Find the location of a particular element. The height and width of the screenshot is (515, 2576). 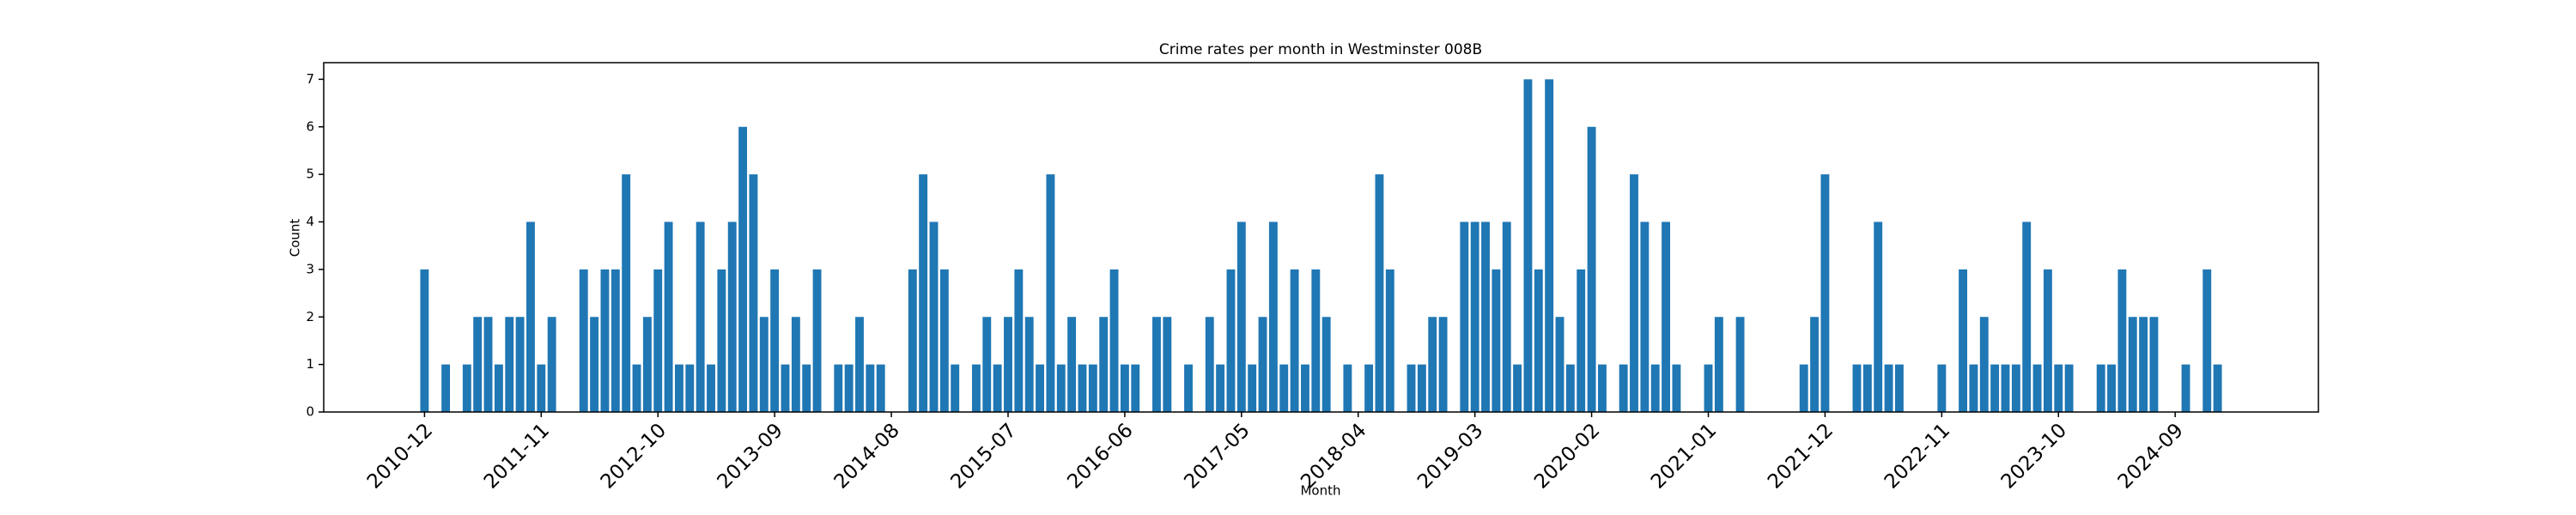

x-axis-label: Month is located at coordinates (1320, 491).